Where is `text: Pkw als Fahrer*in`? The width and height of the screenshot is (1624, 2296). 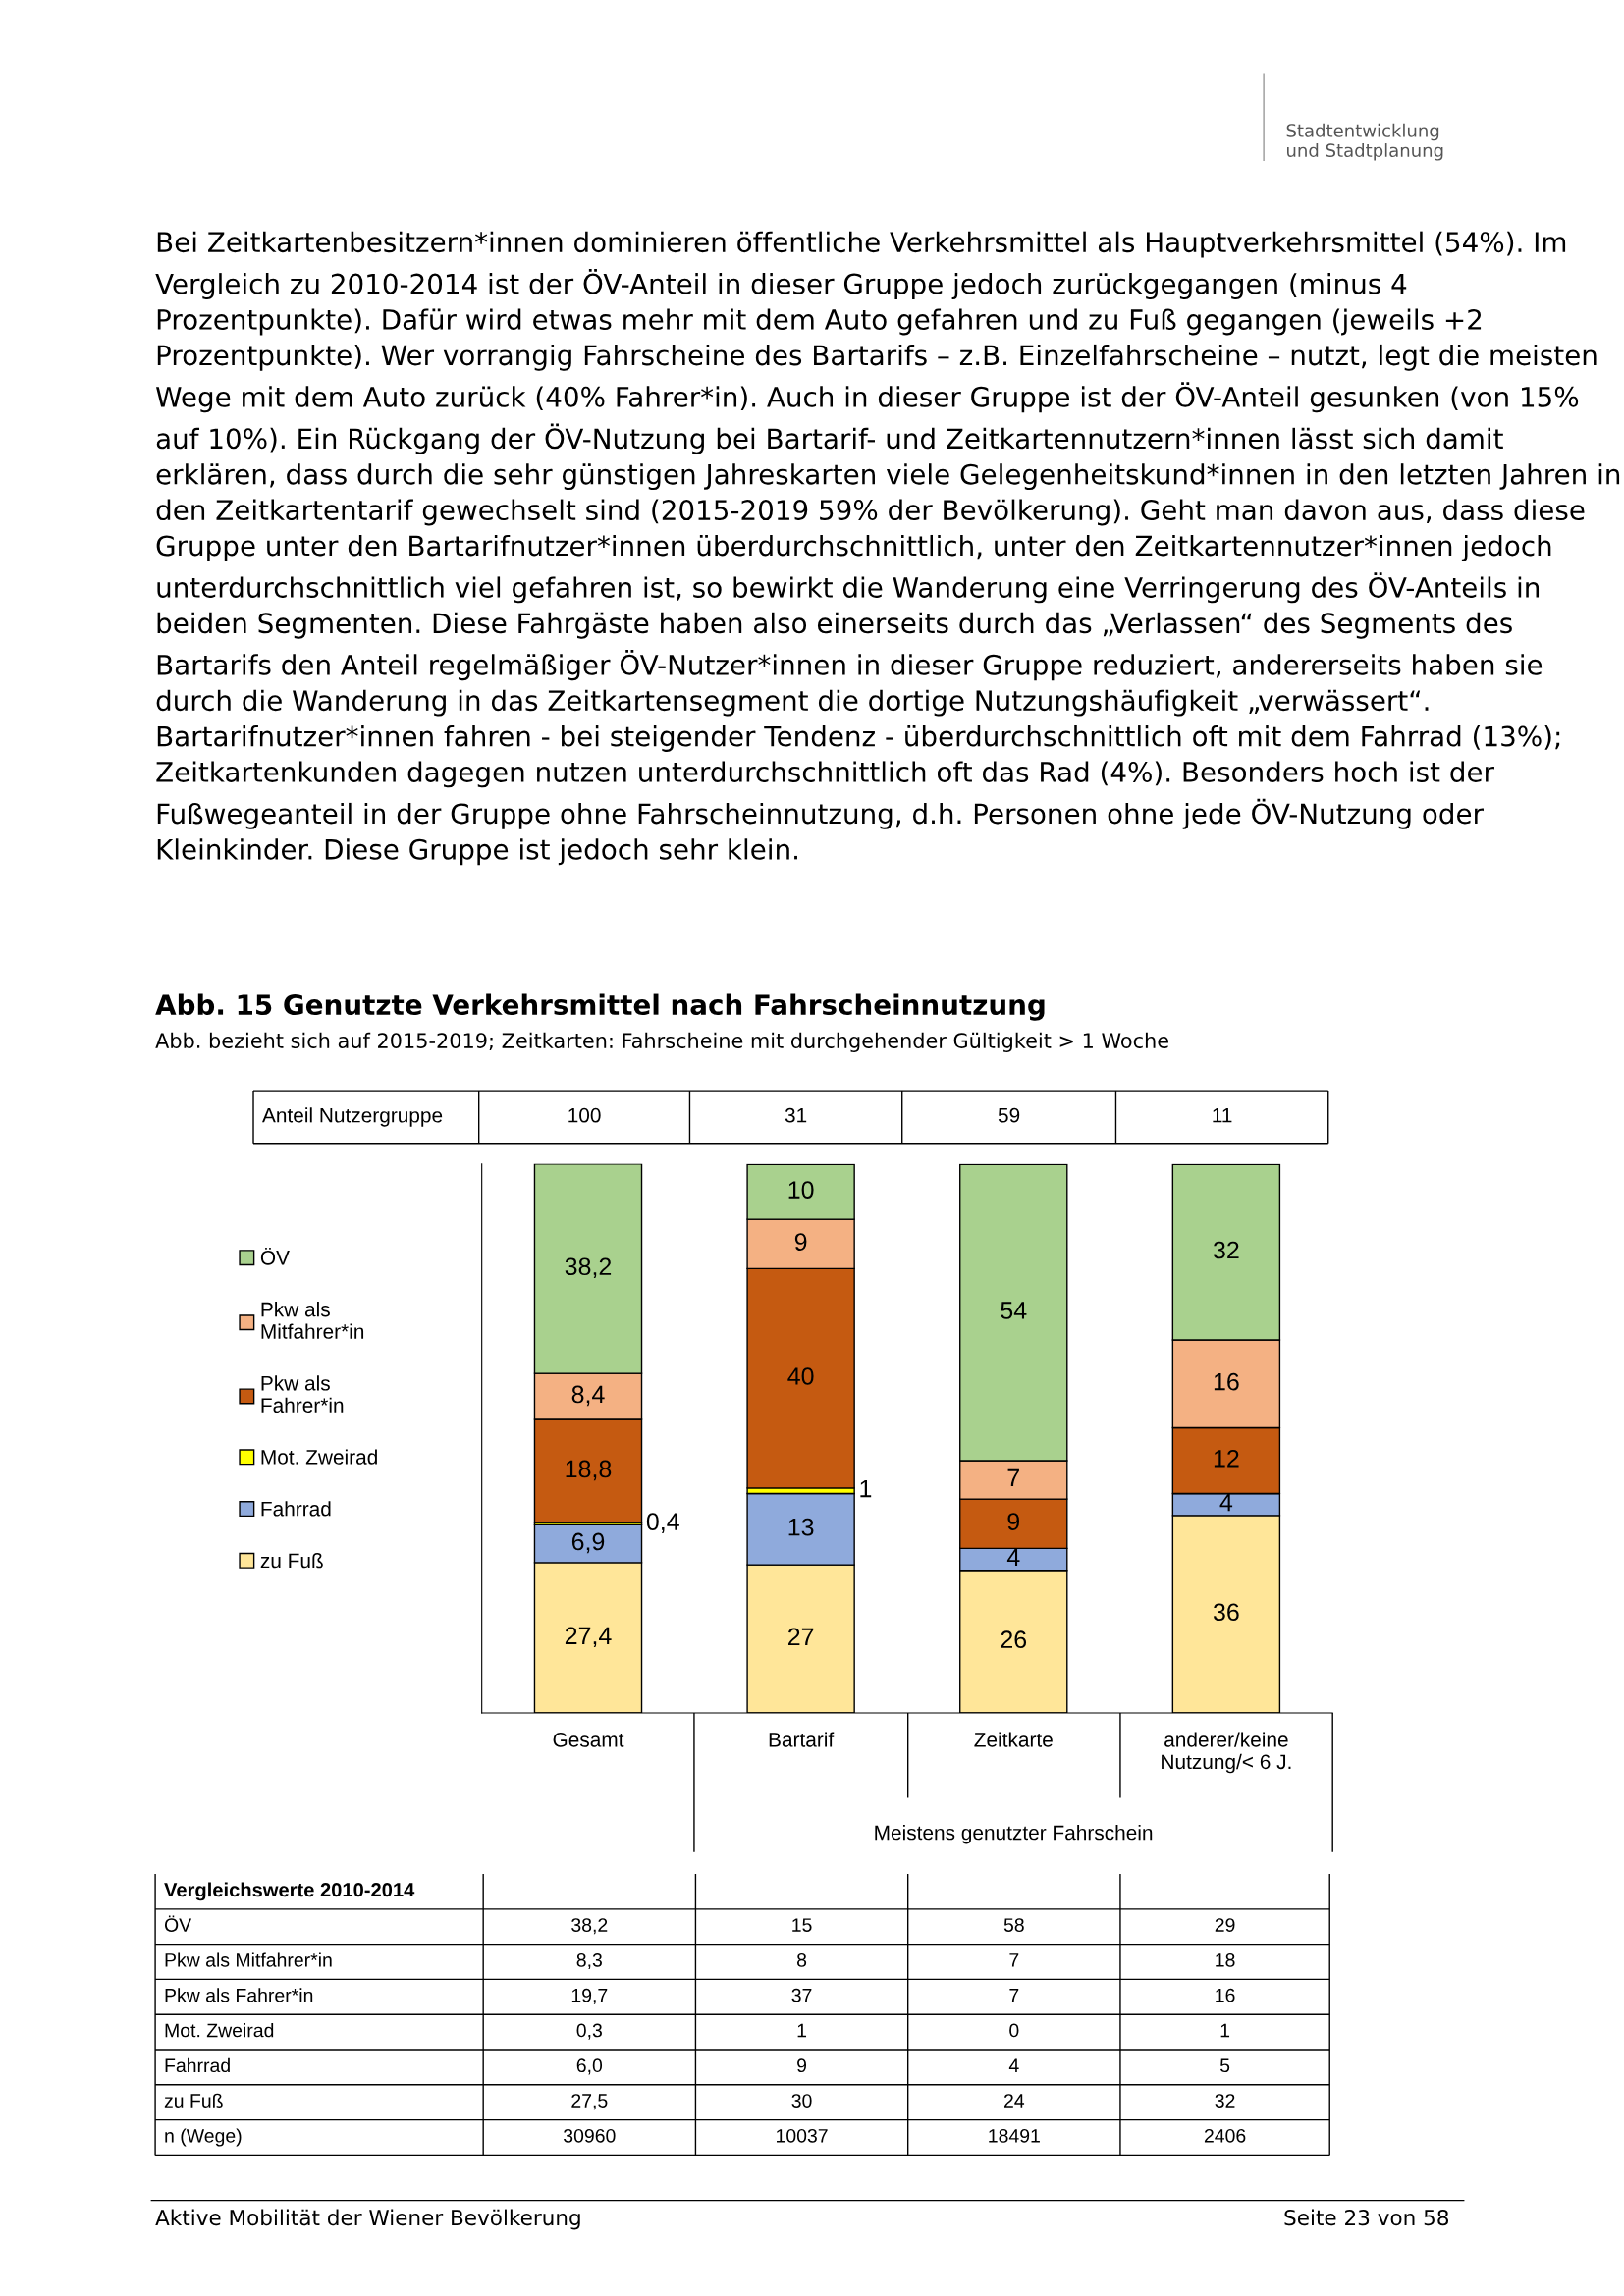 text: Pkw als Fahrer*in is located at coordinates (239, 1995).